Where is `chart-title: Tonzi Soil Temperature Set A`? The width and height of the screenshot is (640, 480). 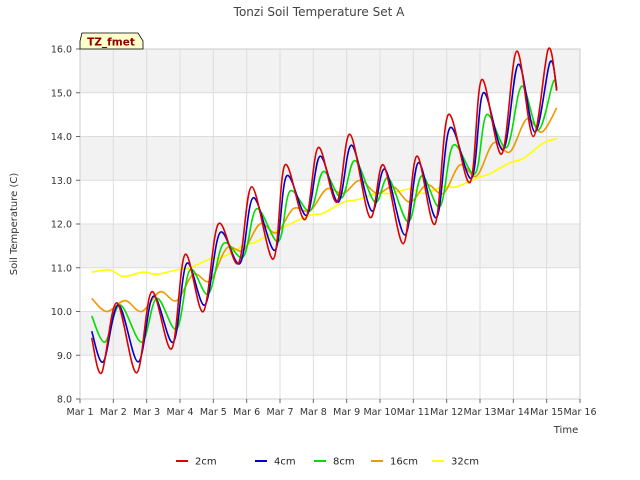
chart-title: Tonzi Soil Temperature Set A is located at coordinates (319, 12).